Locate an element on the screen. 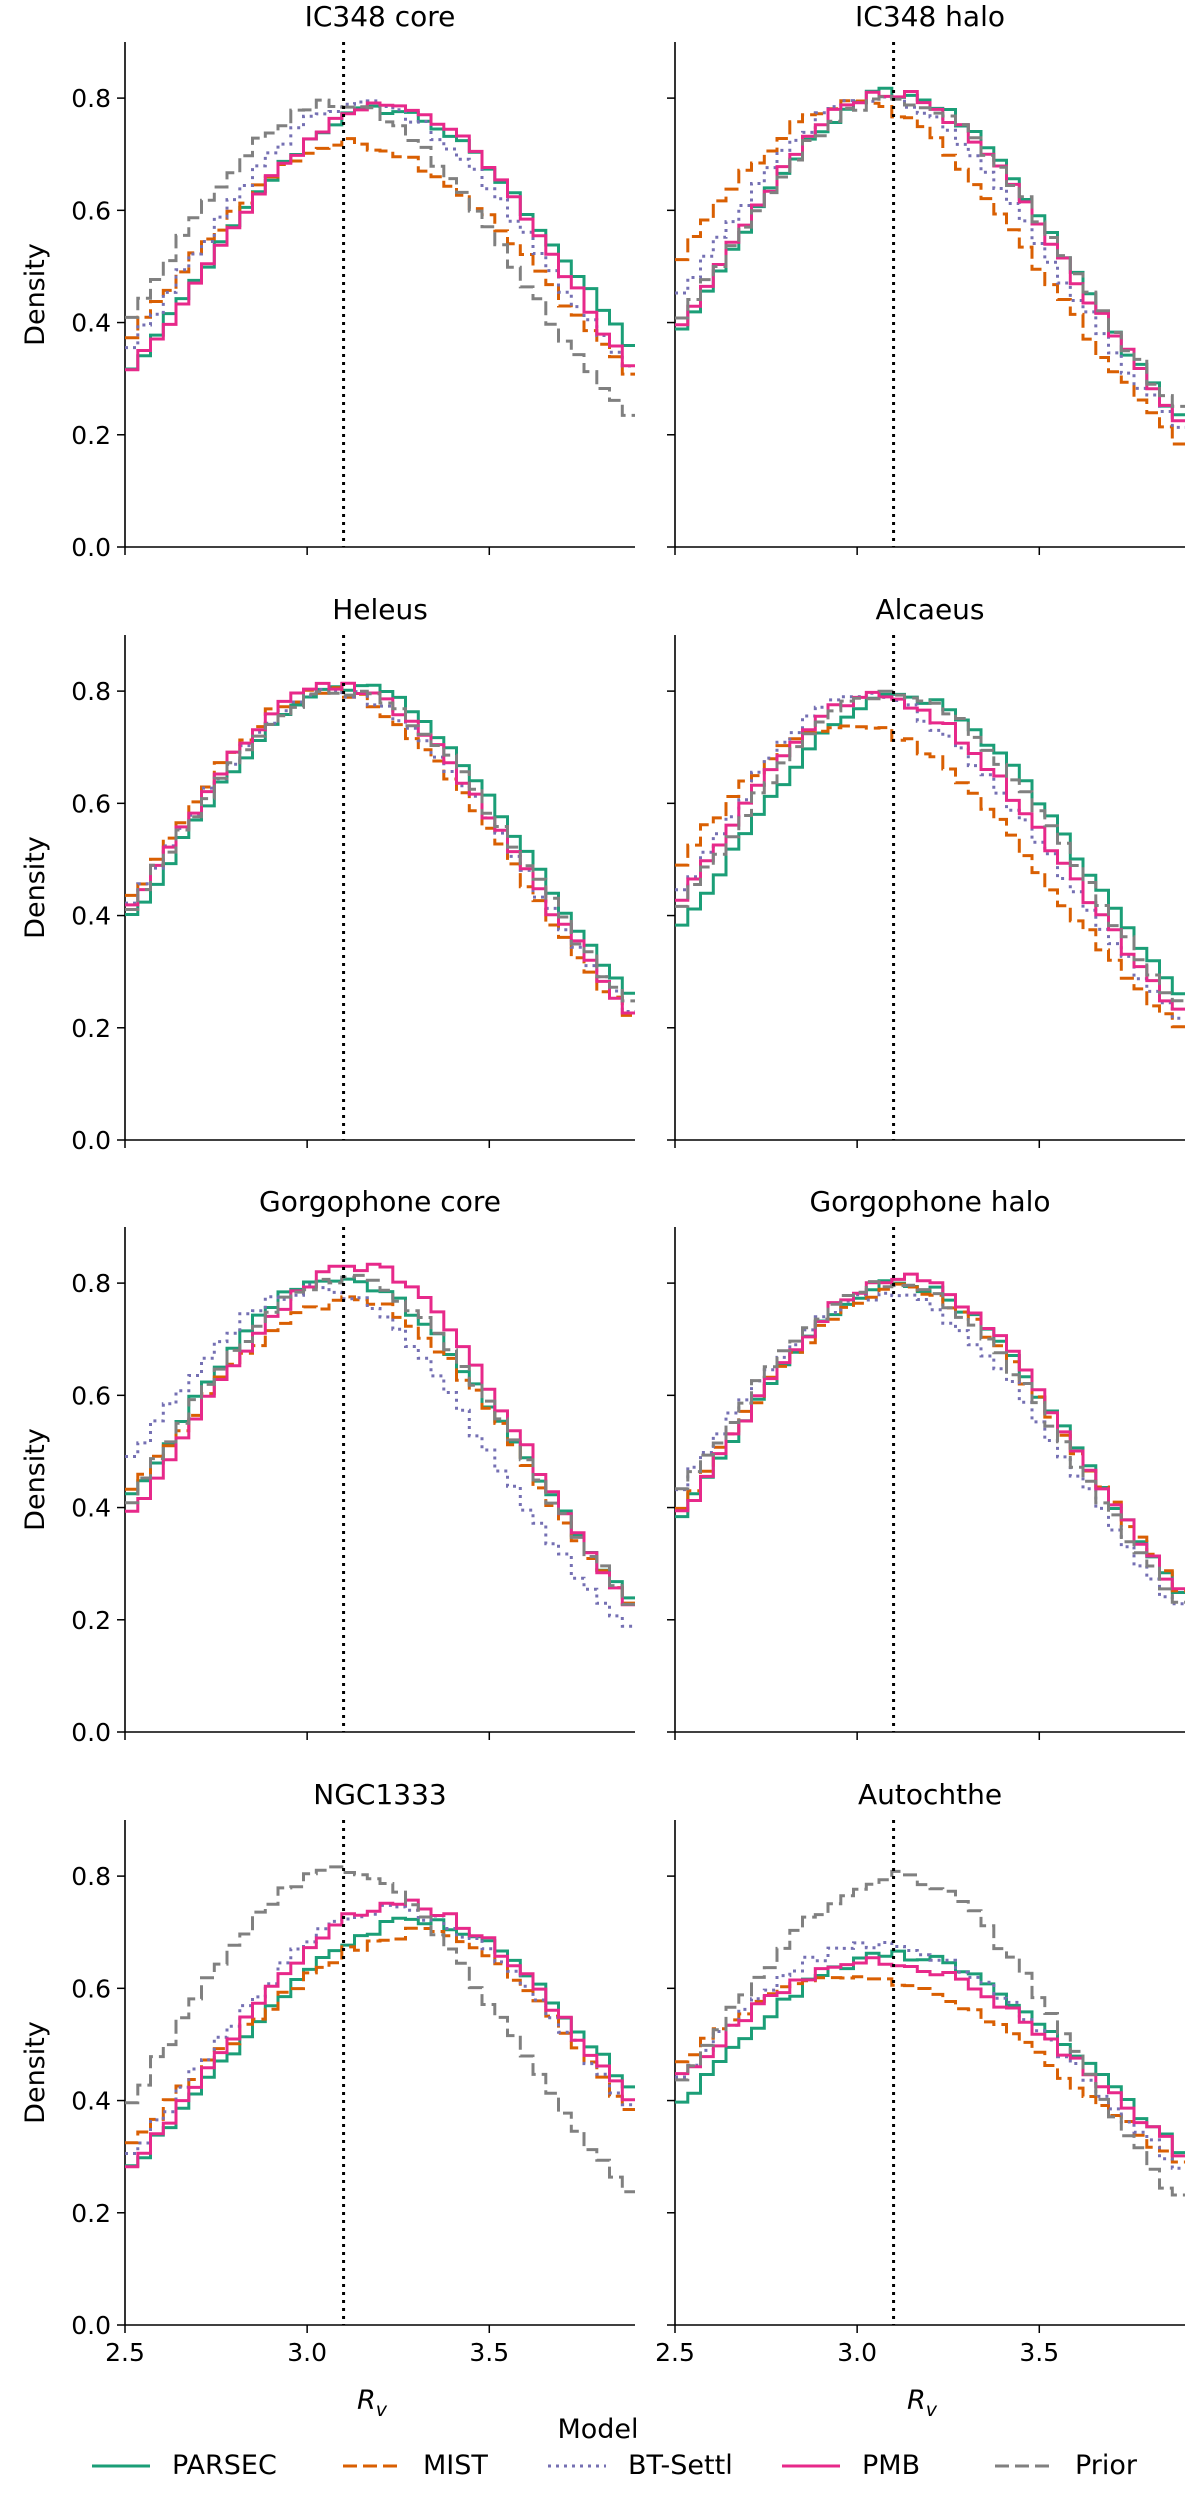 The height and width of the screenshot is (2493, 1200). legend-entry-bt-settl: BT-Settl is located at coordinates (640, 2465).